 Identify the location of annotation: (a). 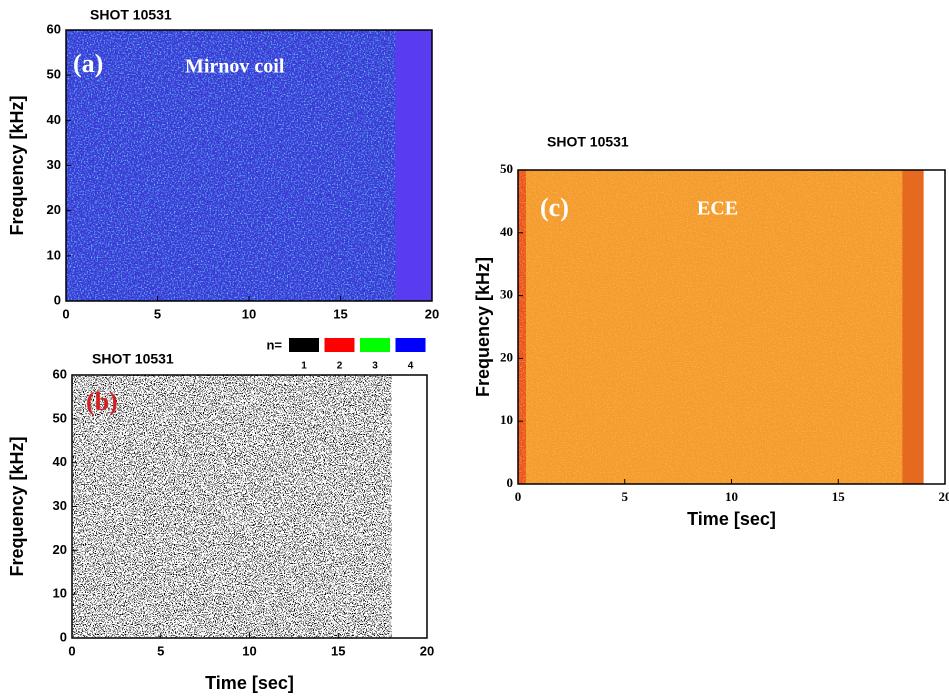
(88, 63).